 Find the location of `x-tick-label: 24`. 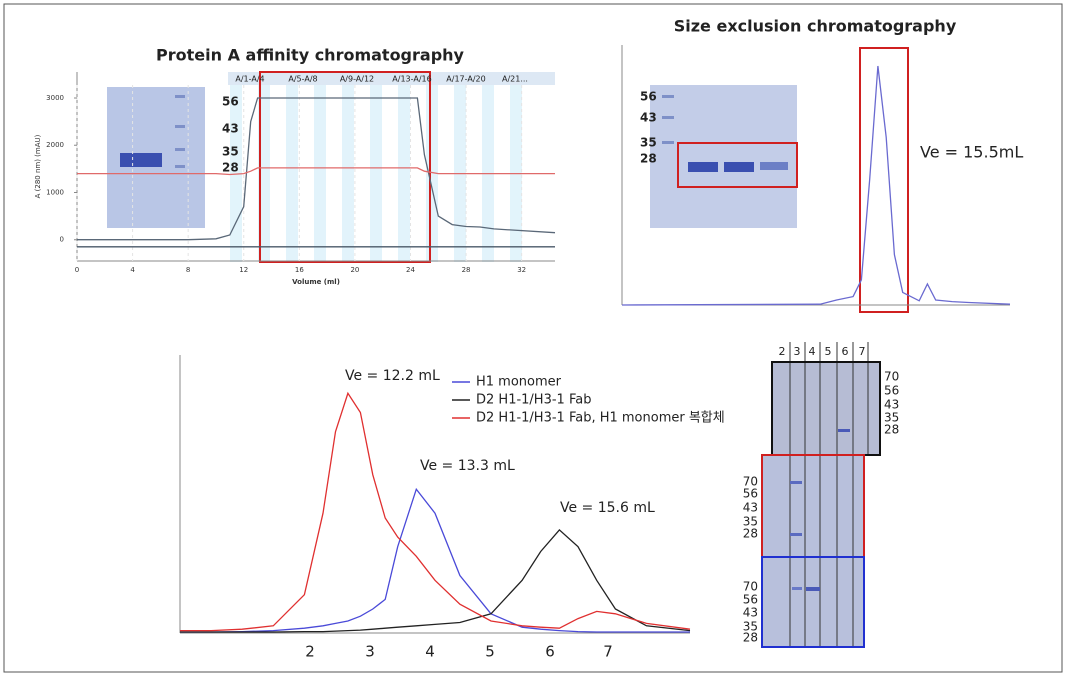

x-tick-label: 24 is located at coordinates (410, 270).